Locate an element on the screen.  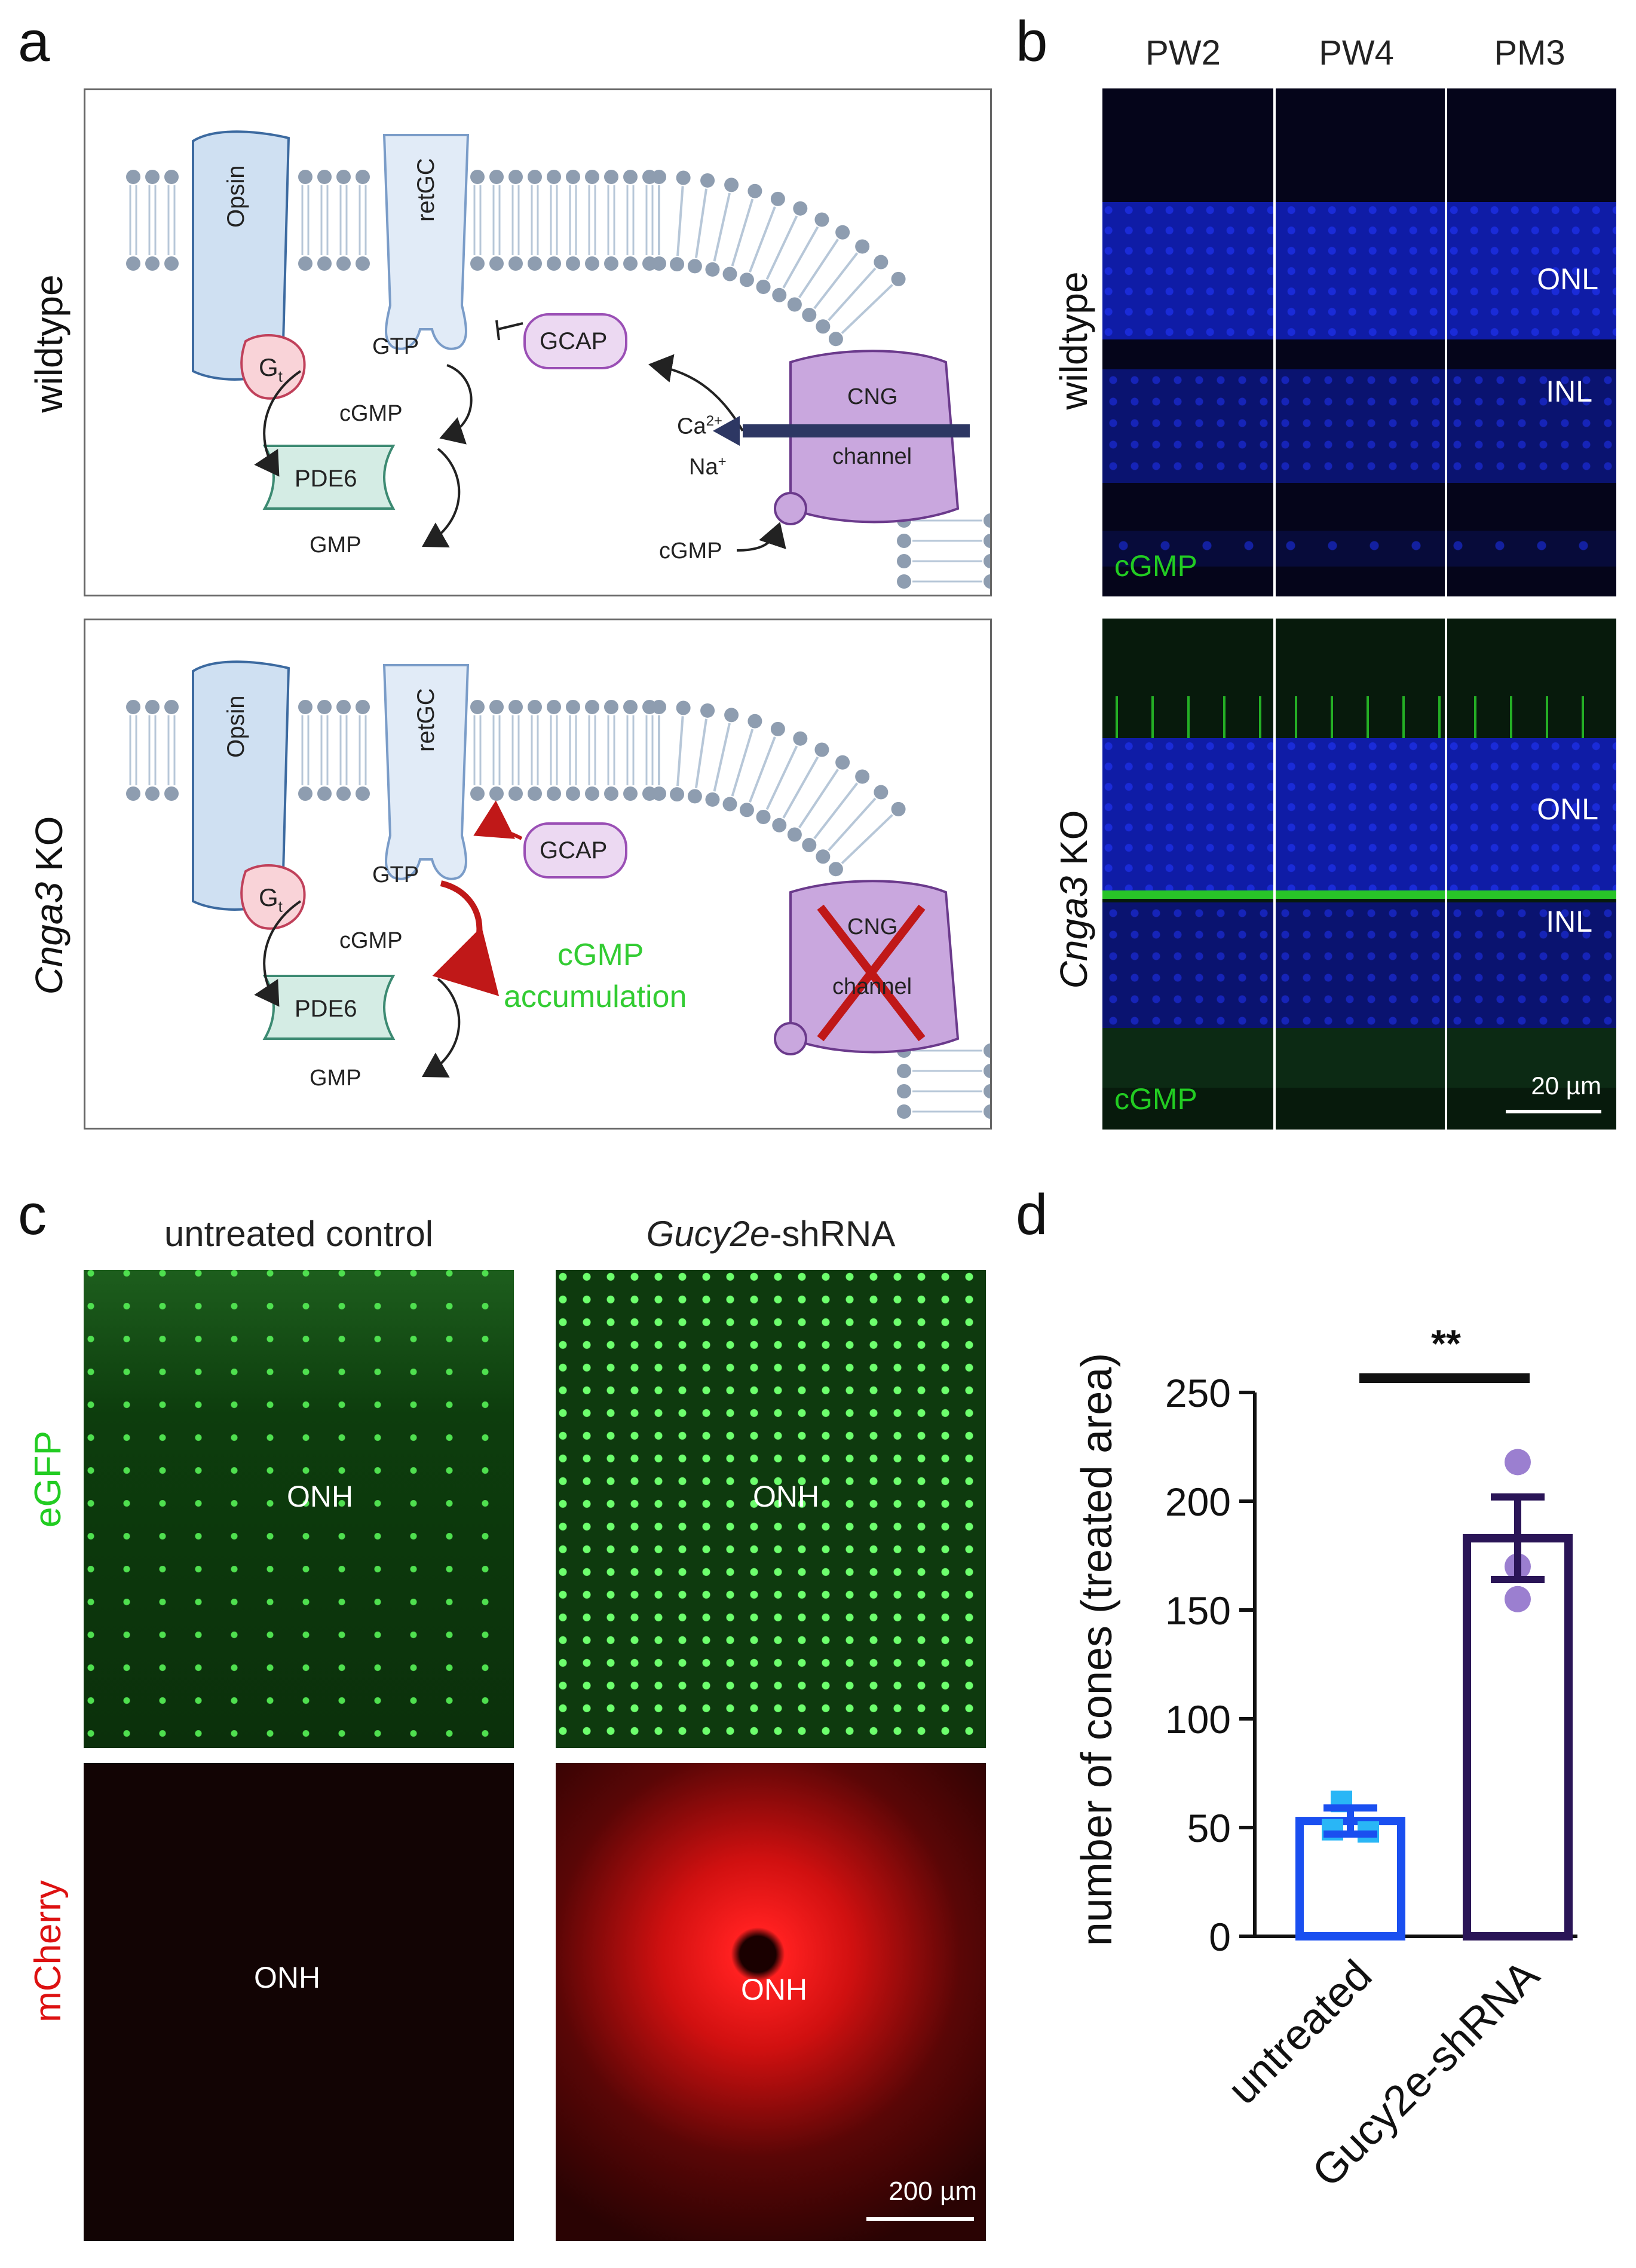
panel-letter-d: d is located at coordinates (1032, 1215).